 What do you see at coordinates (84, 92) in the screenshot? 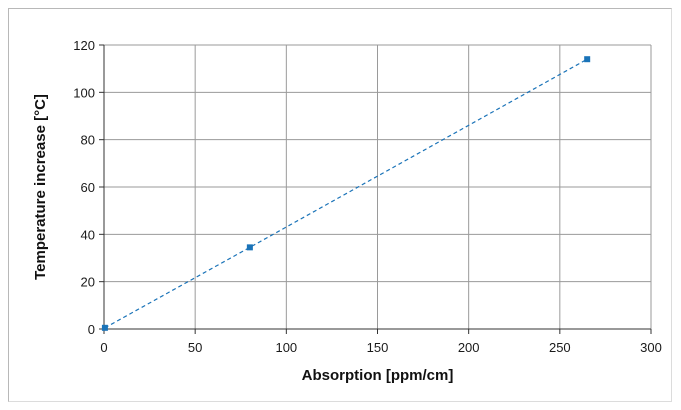
I see `y-tick-label-5: 100` at bounding box center [84, 92].